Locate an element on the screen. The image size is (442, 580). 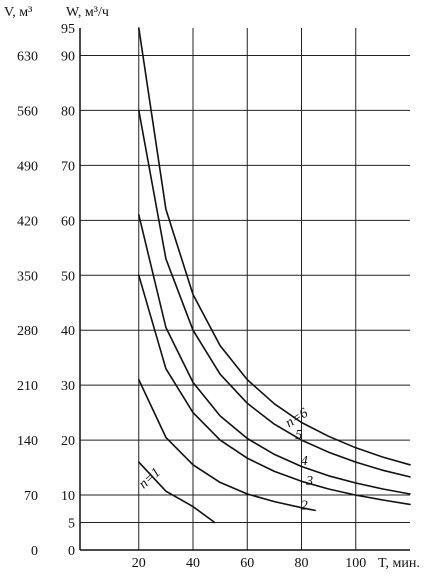
v-tick-label-140: 140 is located at coordinates (27, 441).